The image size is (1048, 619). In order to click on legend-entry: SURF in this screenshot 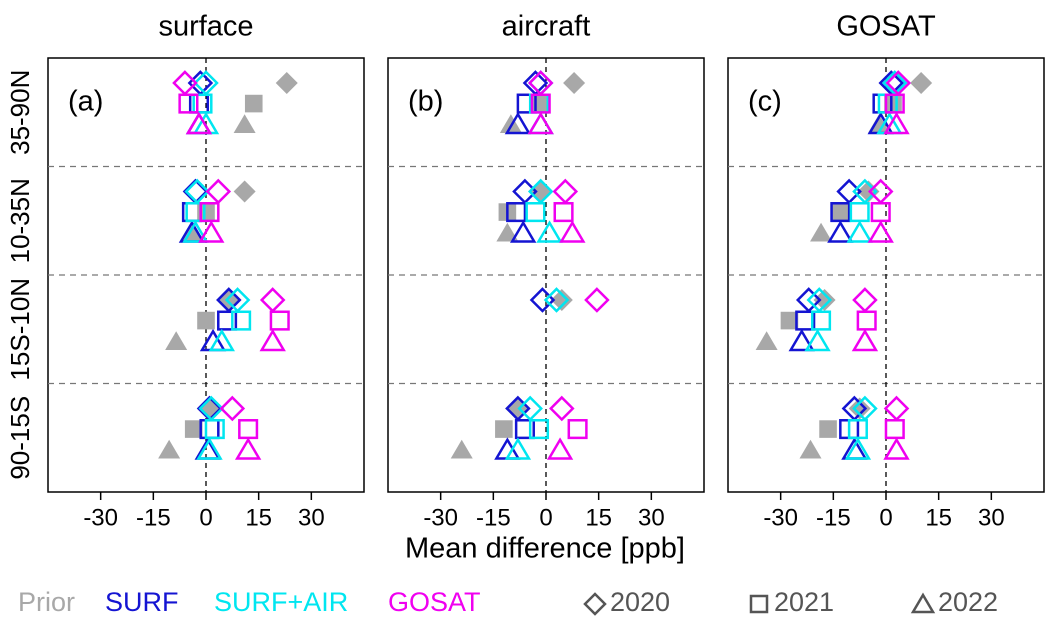, I will do `click(142, 602)`.